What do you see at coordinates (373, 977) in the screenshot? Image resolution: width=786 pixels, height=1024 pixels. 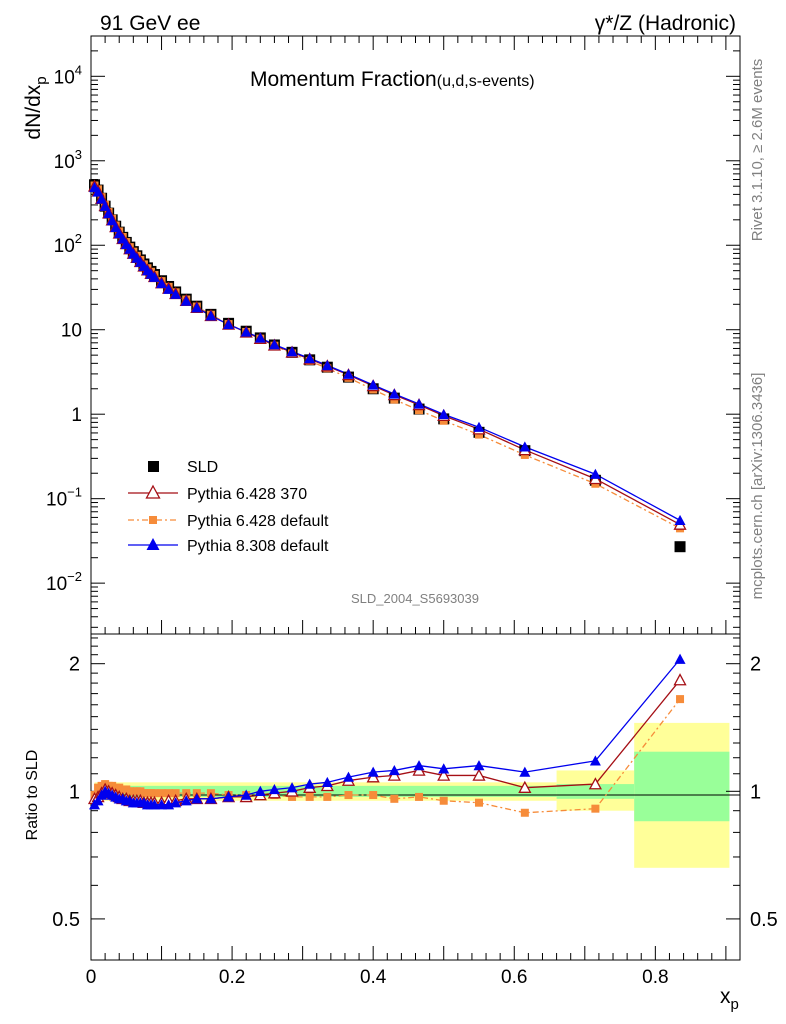 I see `x-tick-label: 0.4` at bounding box center [373, 977].